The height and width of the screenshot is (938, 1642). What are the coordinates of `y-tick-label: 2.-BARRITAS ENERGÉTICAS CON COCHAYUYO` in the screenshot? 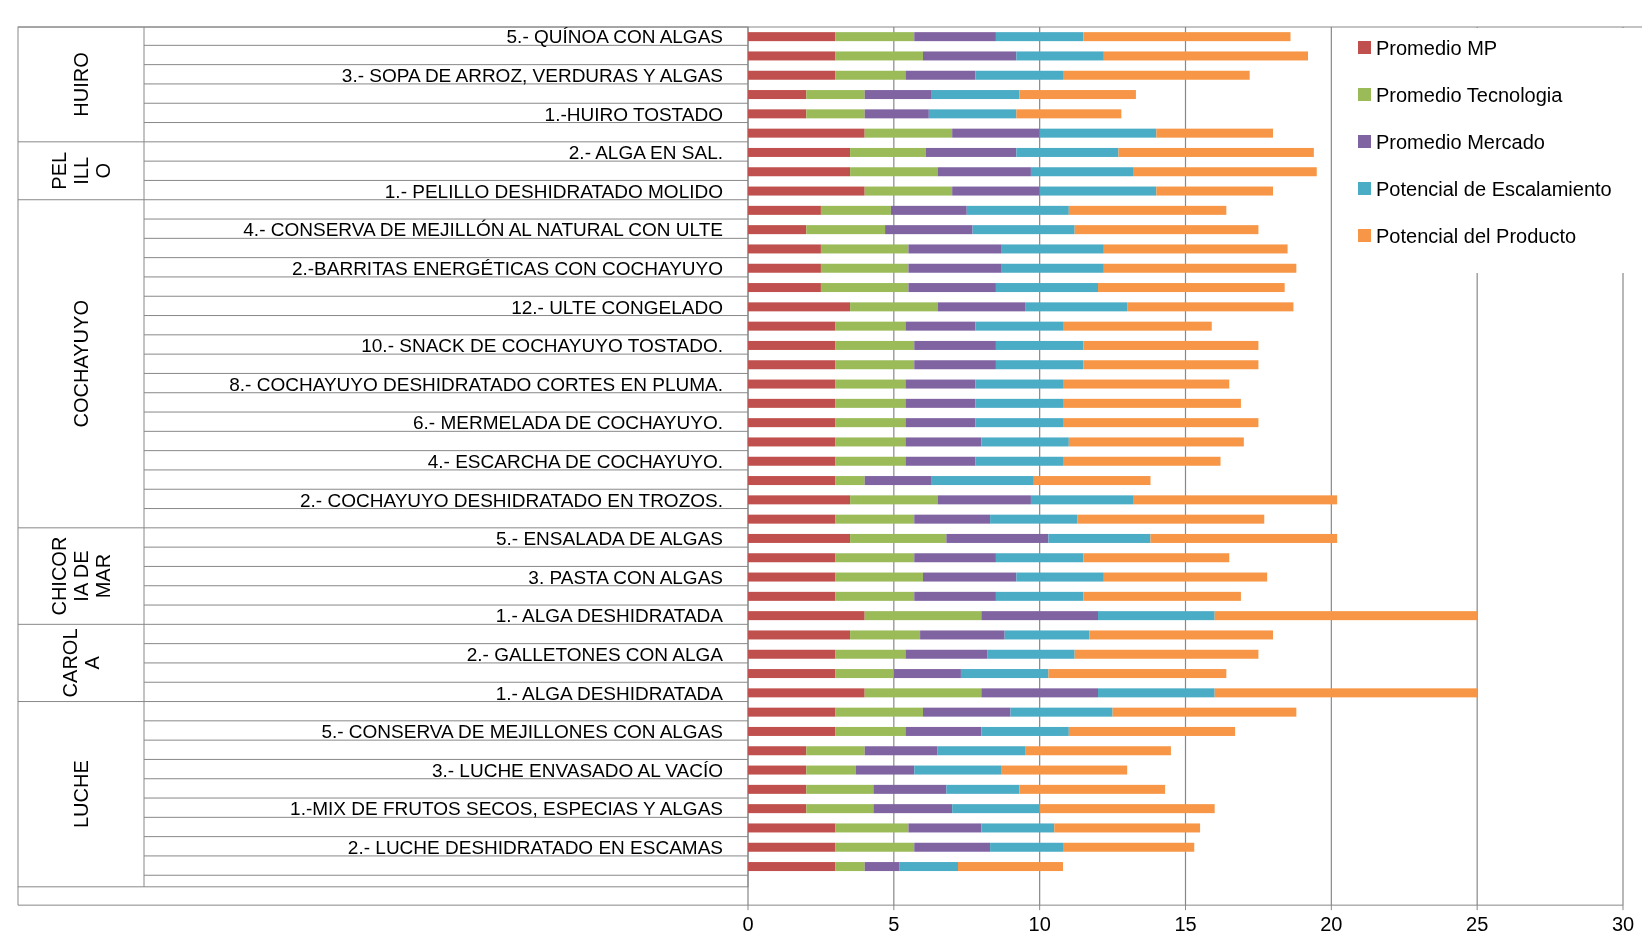 It's located at (507, 268).